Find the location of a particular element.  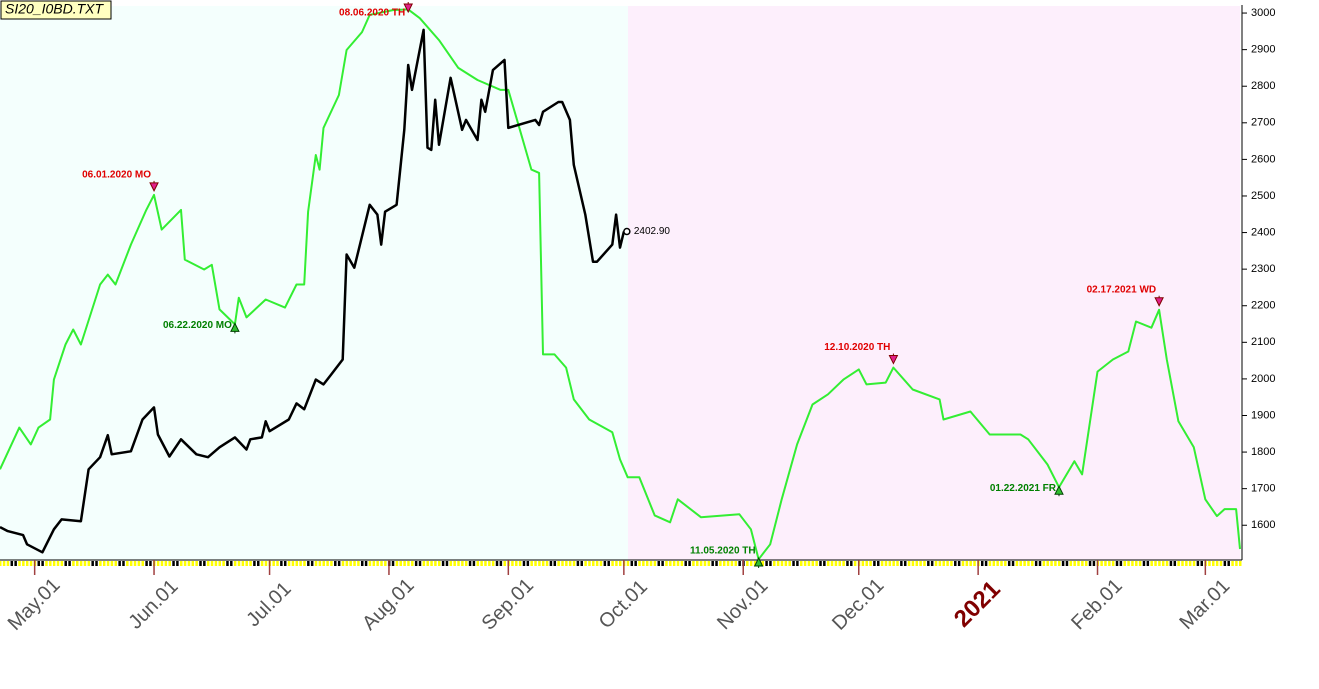

peak-marker is located at coordinates (154, 187).